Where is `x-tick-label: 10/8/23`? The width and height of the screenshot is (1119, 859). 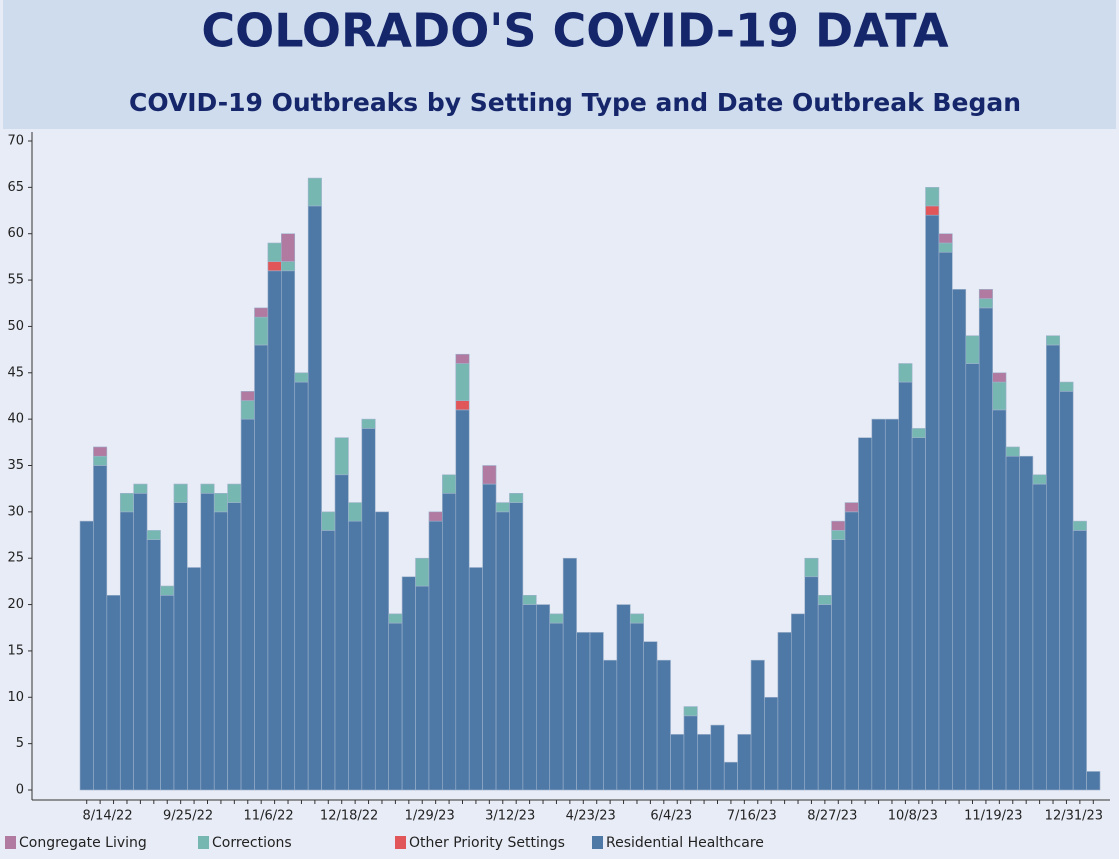 x-tick-label: 10/8/23 is located at coordinates (913, 816).